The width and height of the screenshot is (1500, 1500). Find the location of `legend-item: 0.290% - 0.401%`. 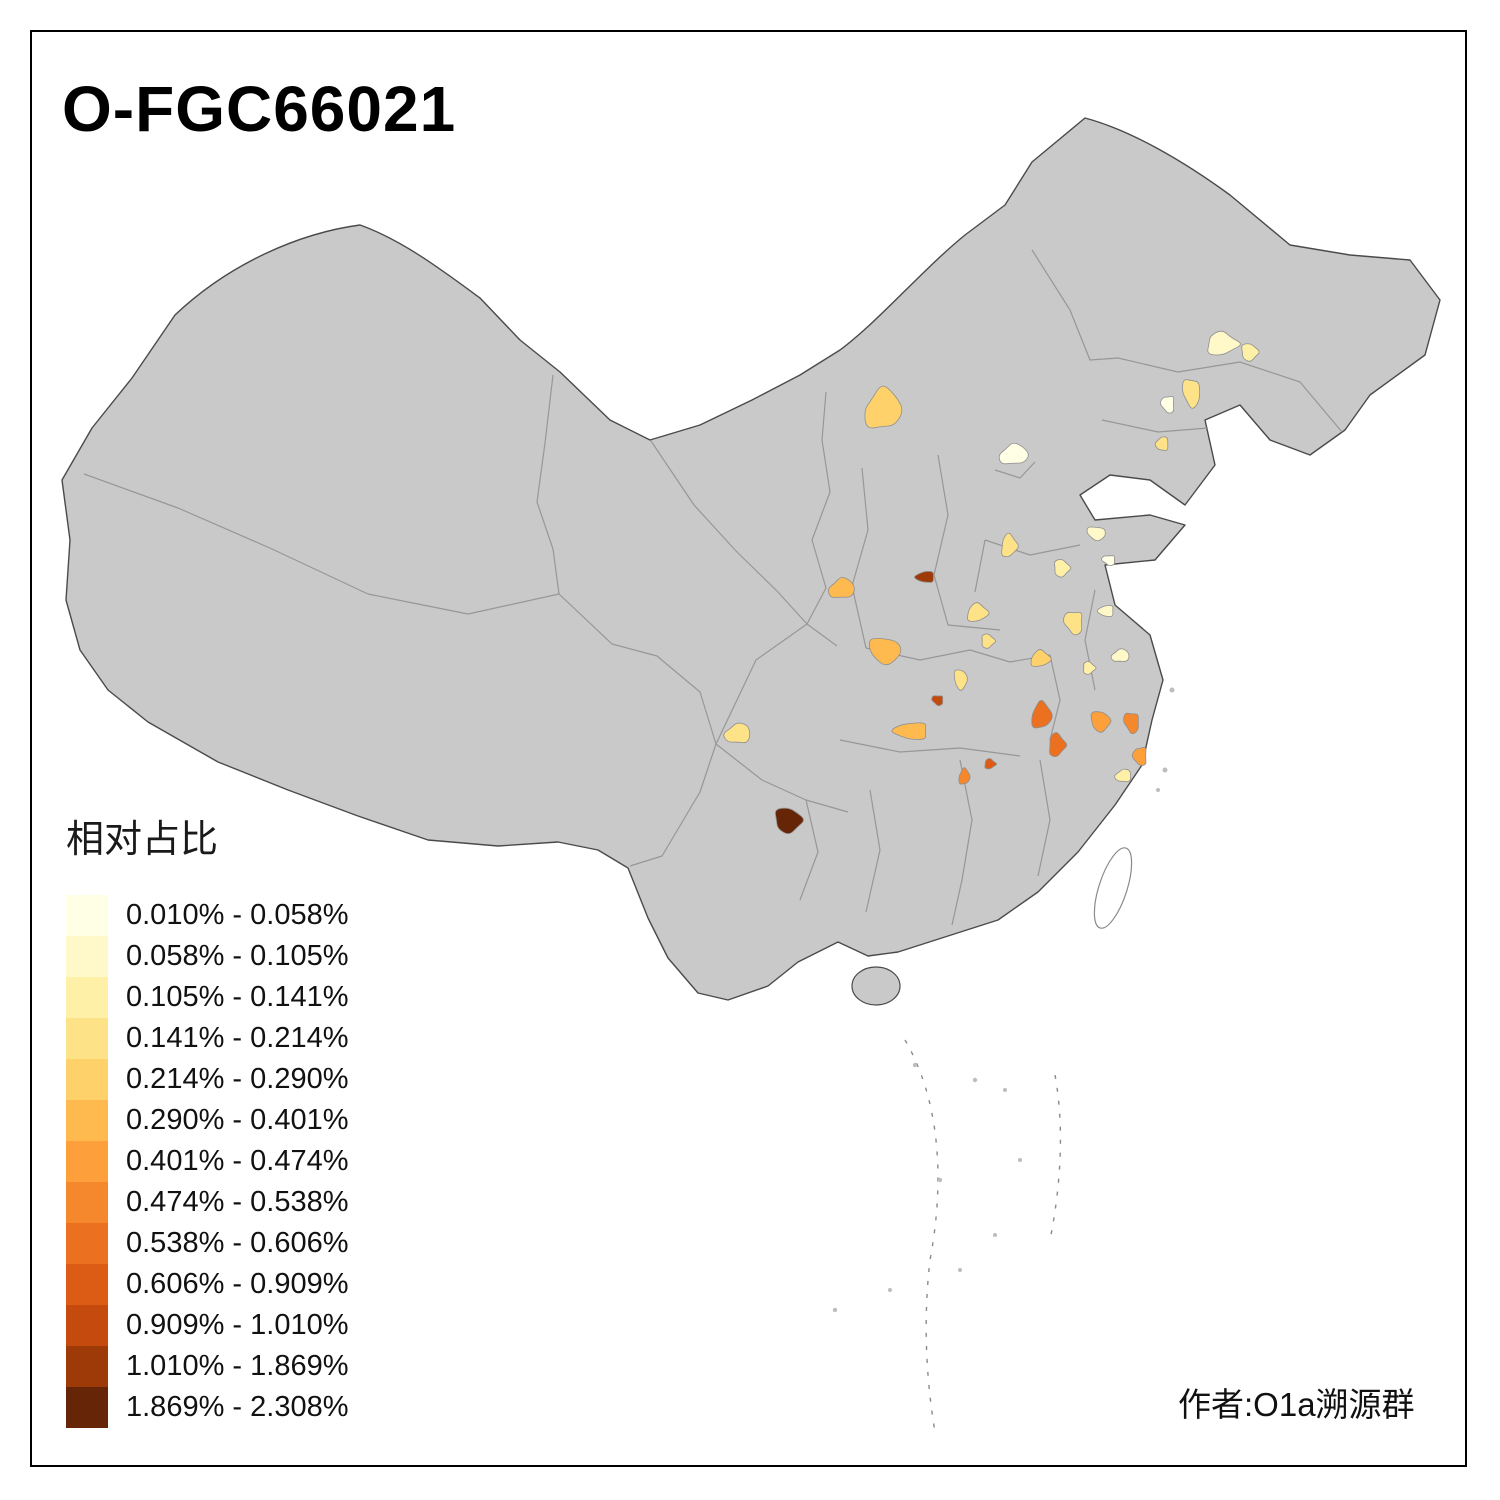

legend-item: 0.290% - 0.401% is located at coordinates (207, 1120).